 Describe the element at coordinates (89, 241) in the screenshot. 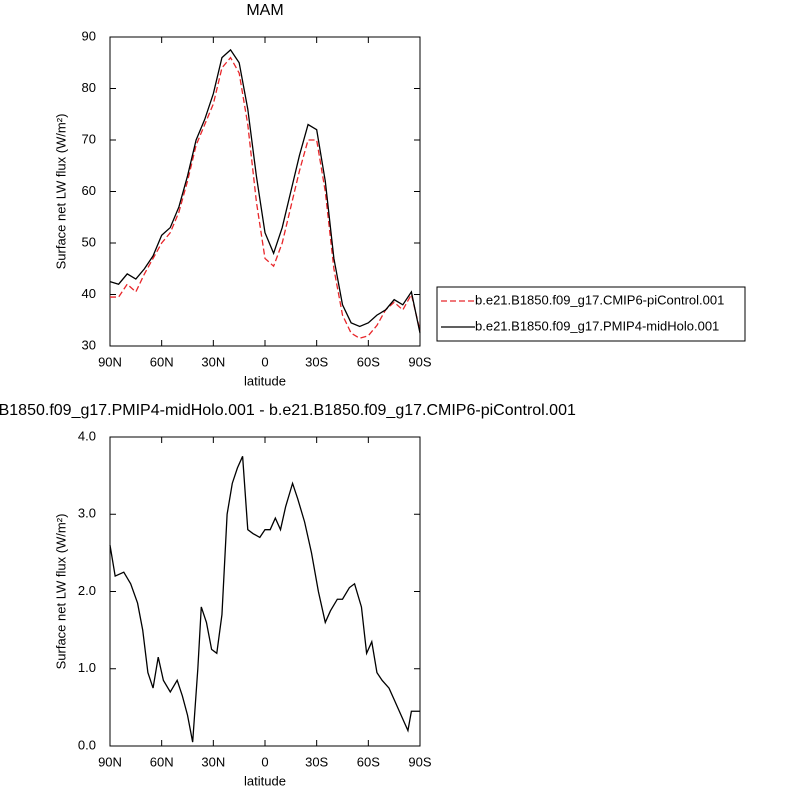

I see `y-tick-label: 50` at that location.